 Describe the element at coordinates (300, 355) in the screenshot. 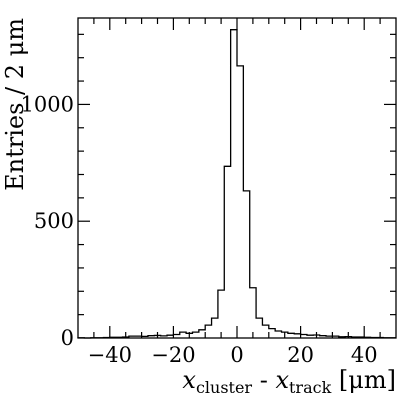

I see `x-tick-label: 20` at that location.